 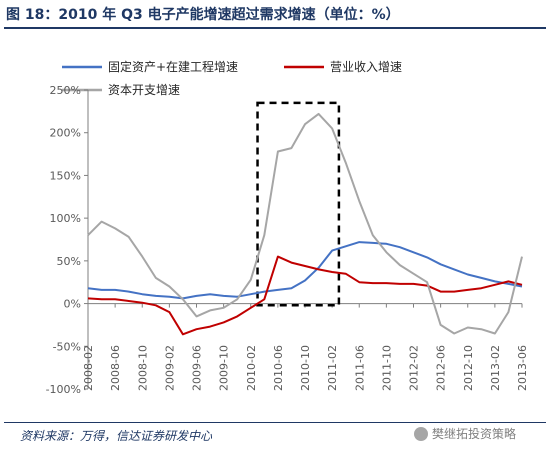 I want to click on legend-label-1: 固定资产+在建工程增速, so click(x=173, y=66).